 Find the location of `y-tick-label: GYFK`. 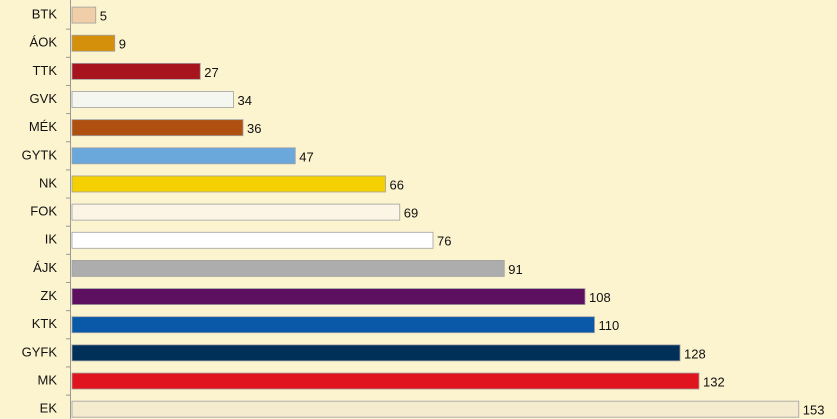

y-tick-label: GYFK is located at coordinates (40, 351).